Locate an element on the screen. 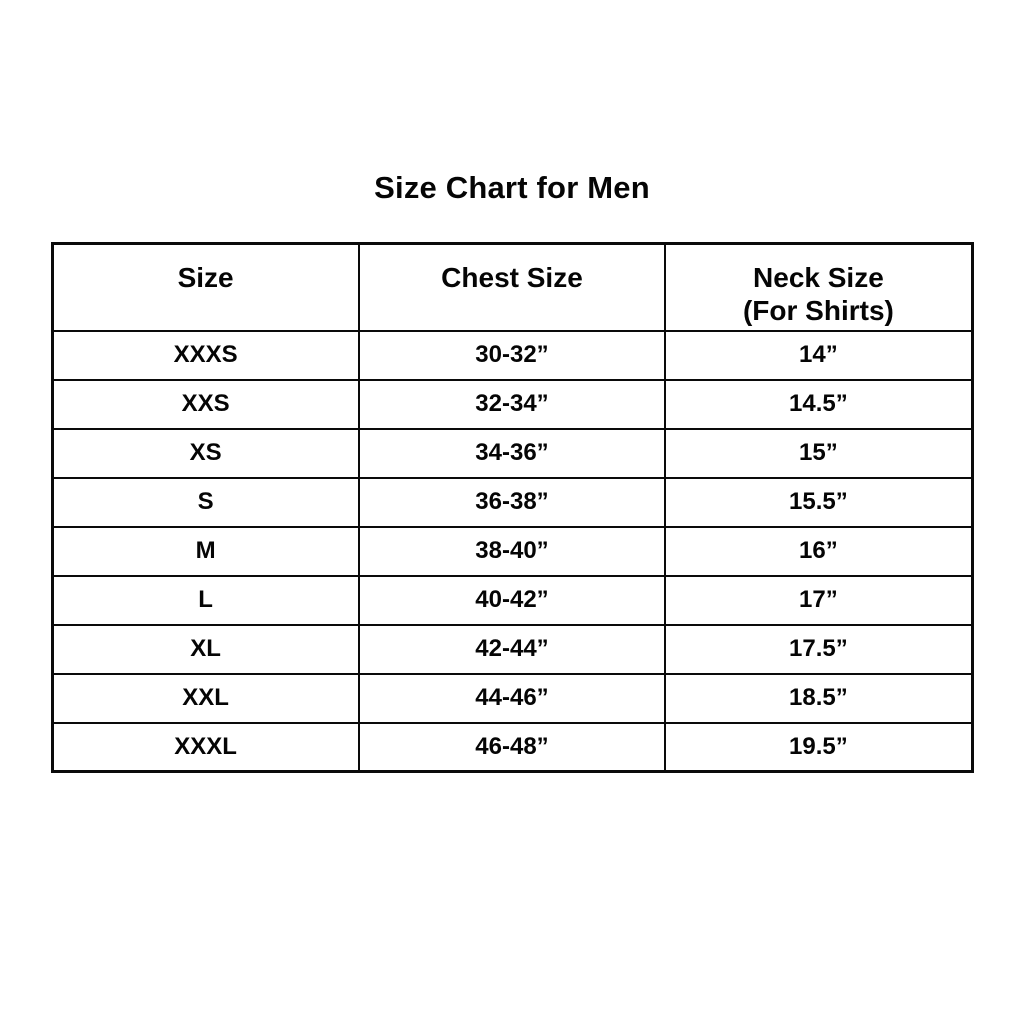 The height and width of the screenshot is (1024, 1024). size-cell: XS is located at coordinates (205, 453).